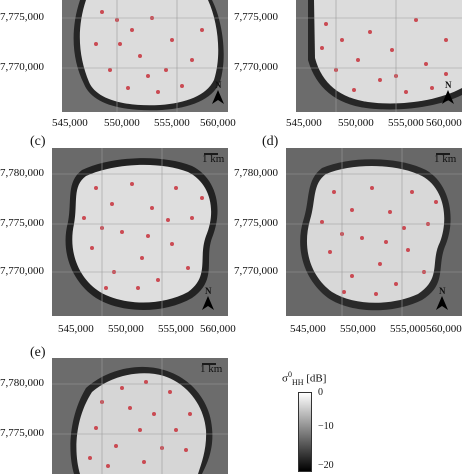 The height and width of the screenshot is (474, 474). What do you see at coordinates (304, 123) in the screenshot?
I see `x-tick-b-1: 545,000` at bounding box center [304, 123].